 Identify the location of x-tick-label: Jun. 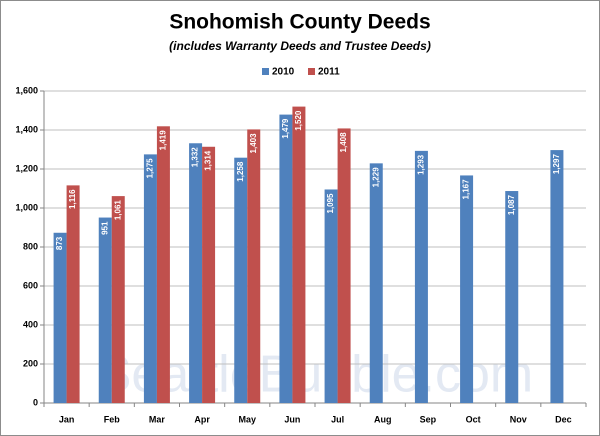
(292, 419).